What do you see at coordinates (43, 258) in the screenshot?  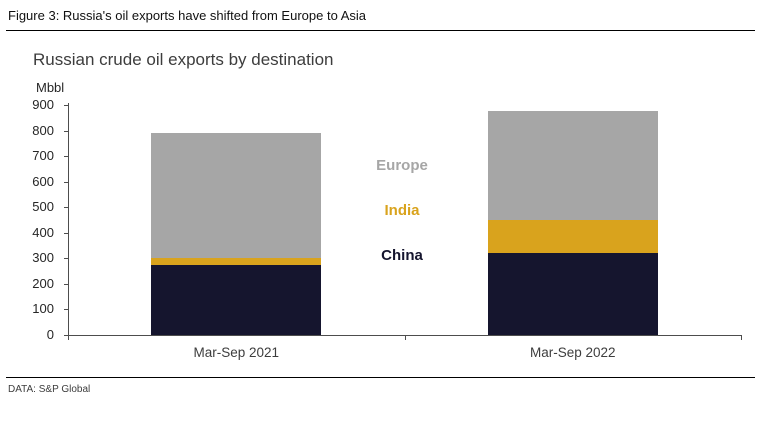 I see `y-tick-label: 300` at bounding box center [43, 258].